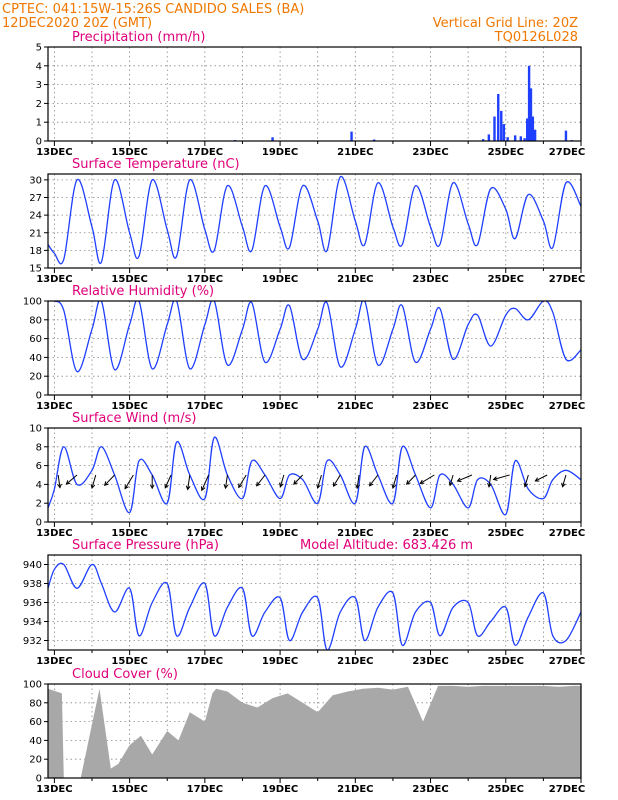  Describe the element at coordinates (54, 661) in the screenshot. I see `pressure-xtick-label: 13DEC` at that location.